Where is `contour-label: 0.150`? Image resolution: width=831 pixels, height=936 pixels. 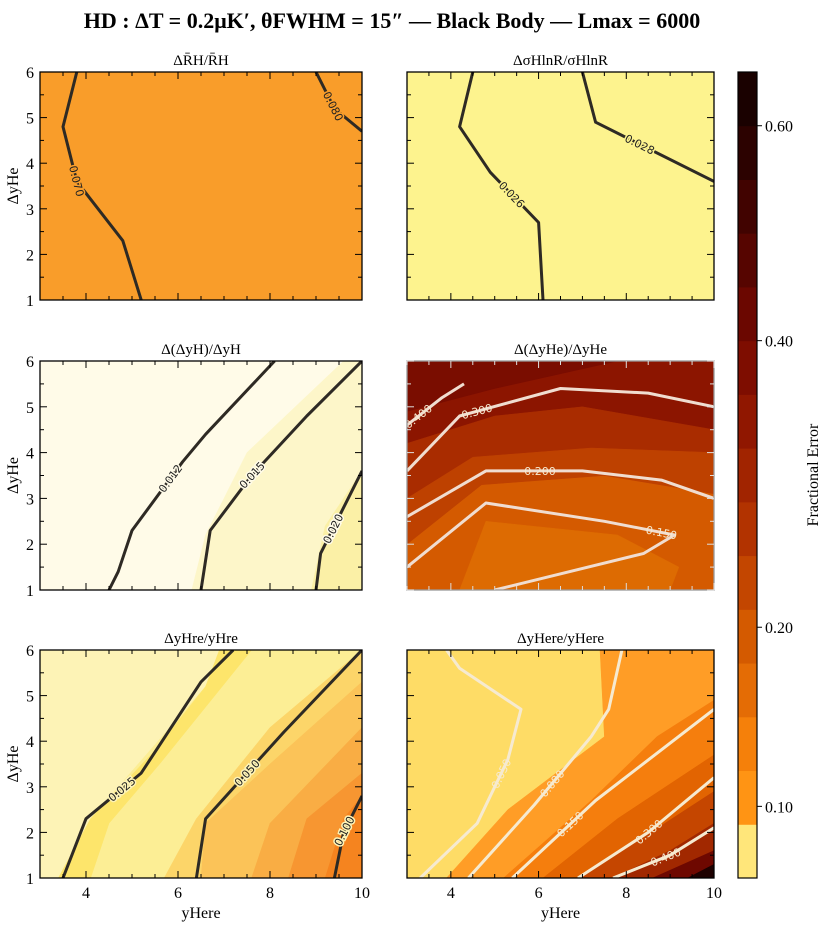 contour-label: 0.150 is located at coordinates (661, 533).